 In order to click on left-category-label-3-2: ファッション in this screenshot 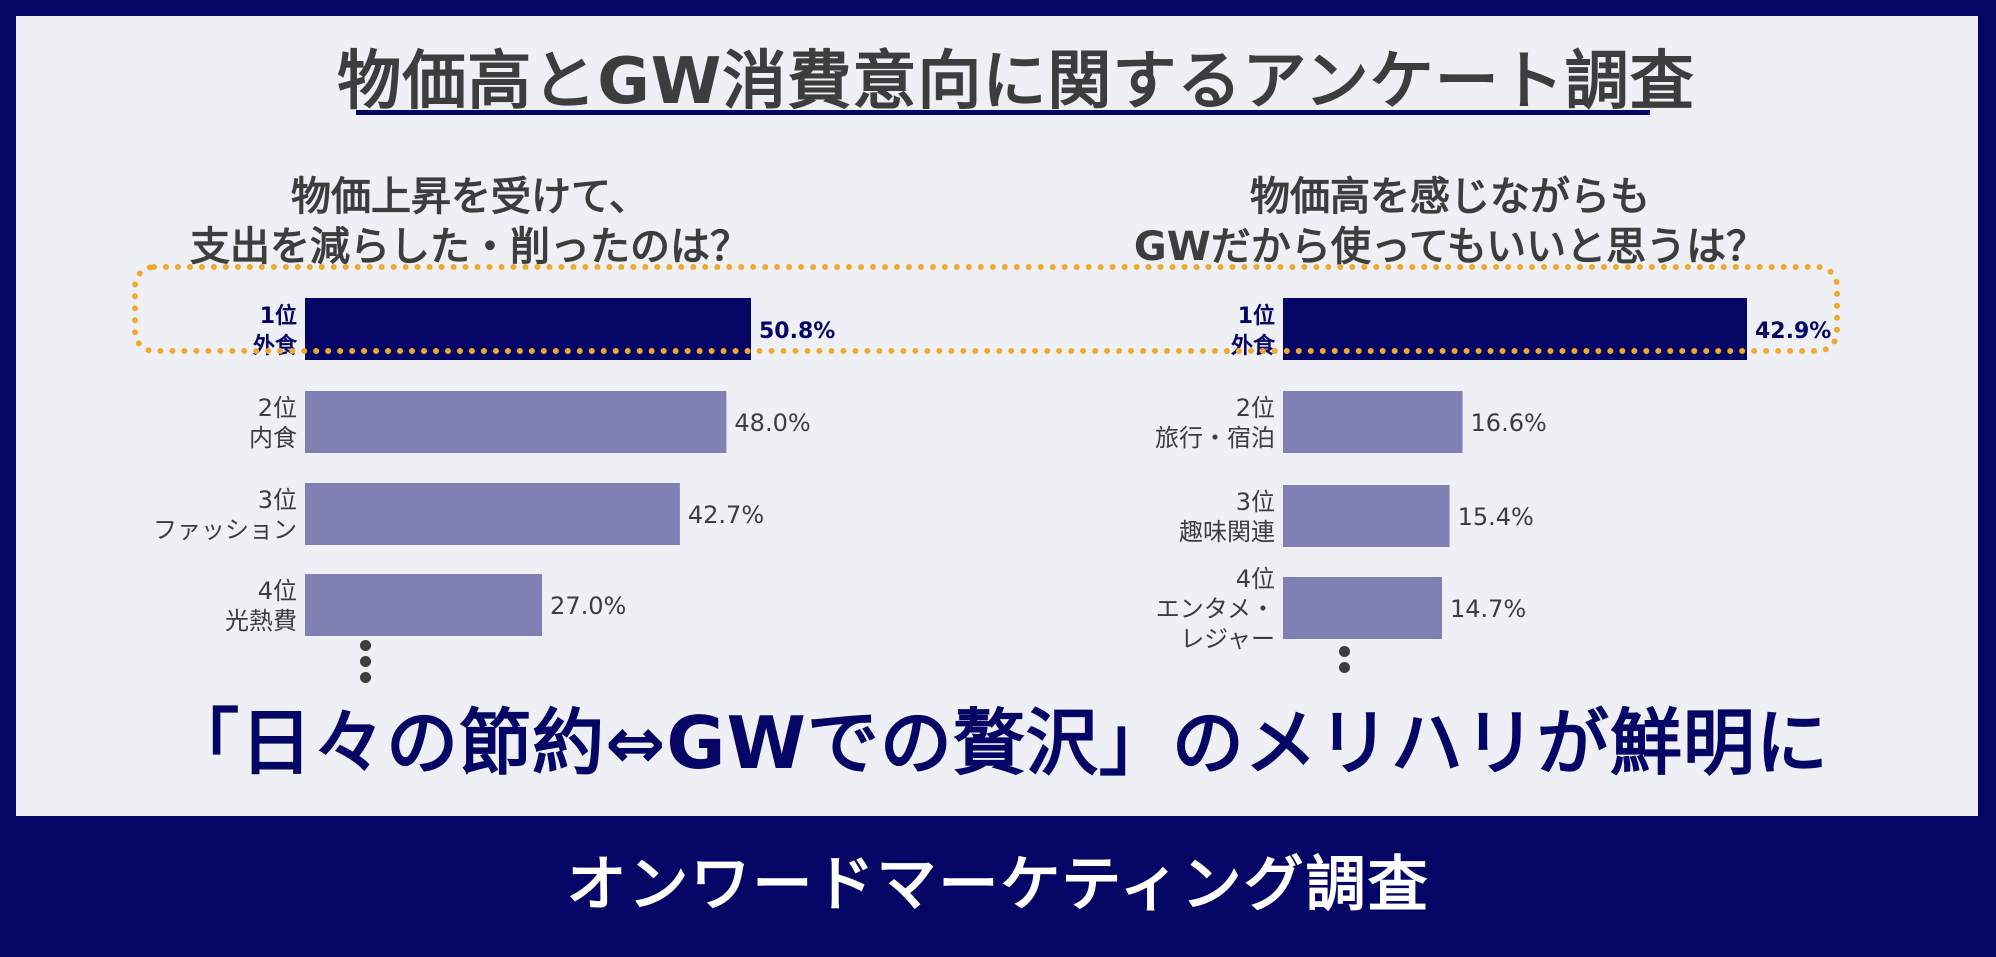, I will do `click(225, 530)`.